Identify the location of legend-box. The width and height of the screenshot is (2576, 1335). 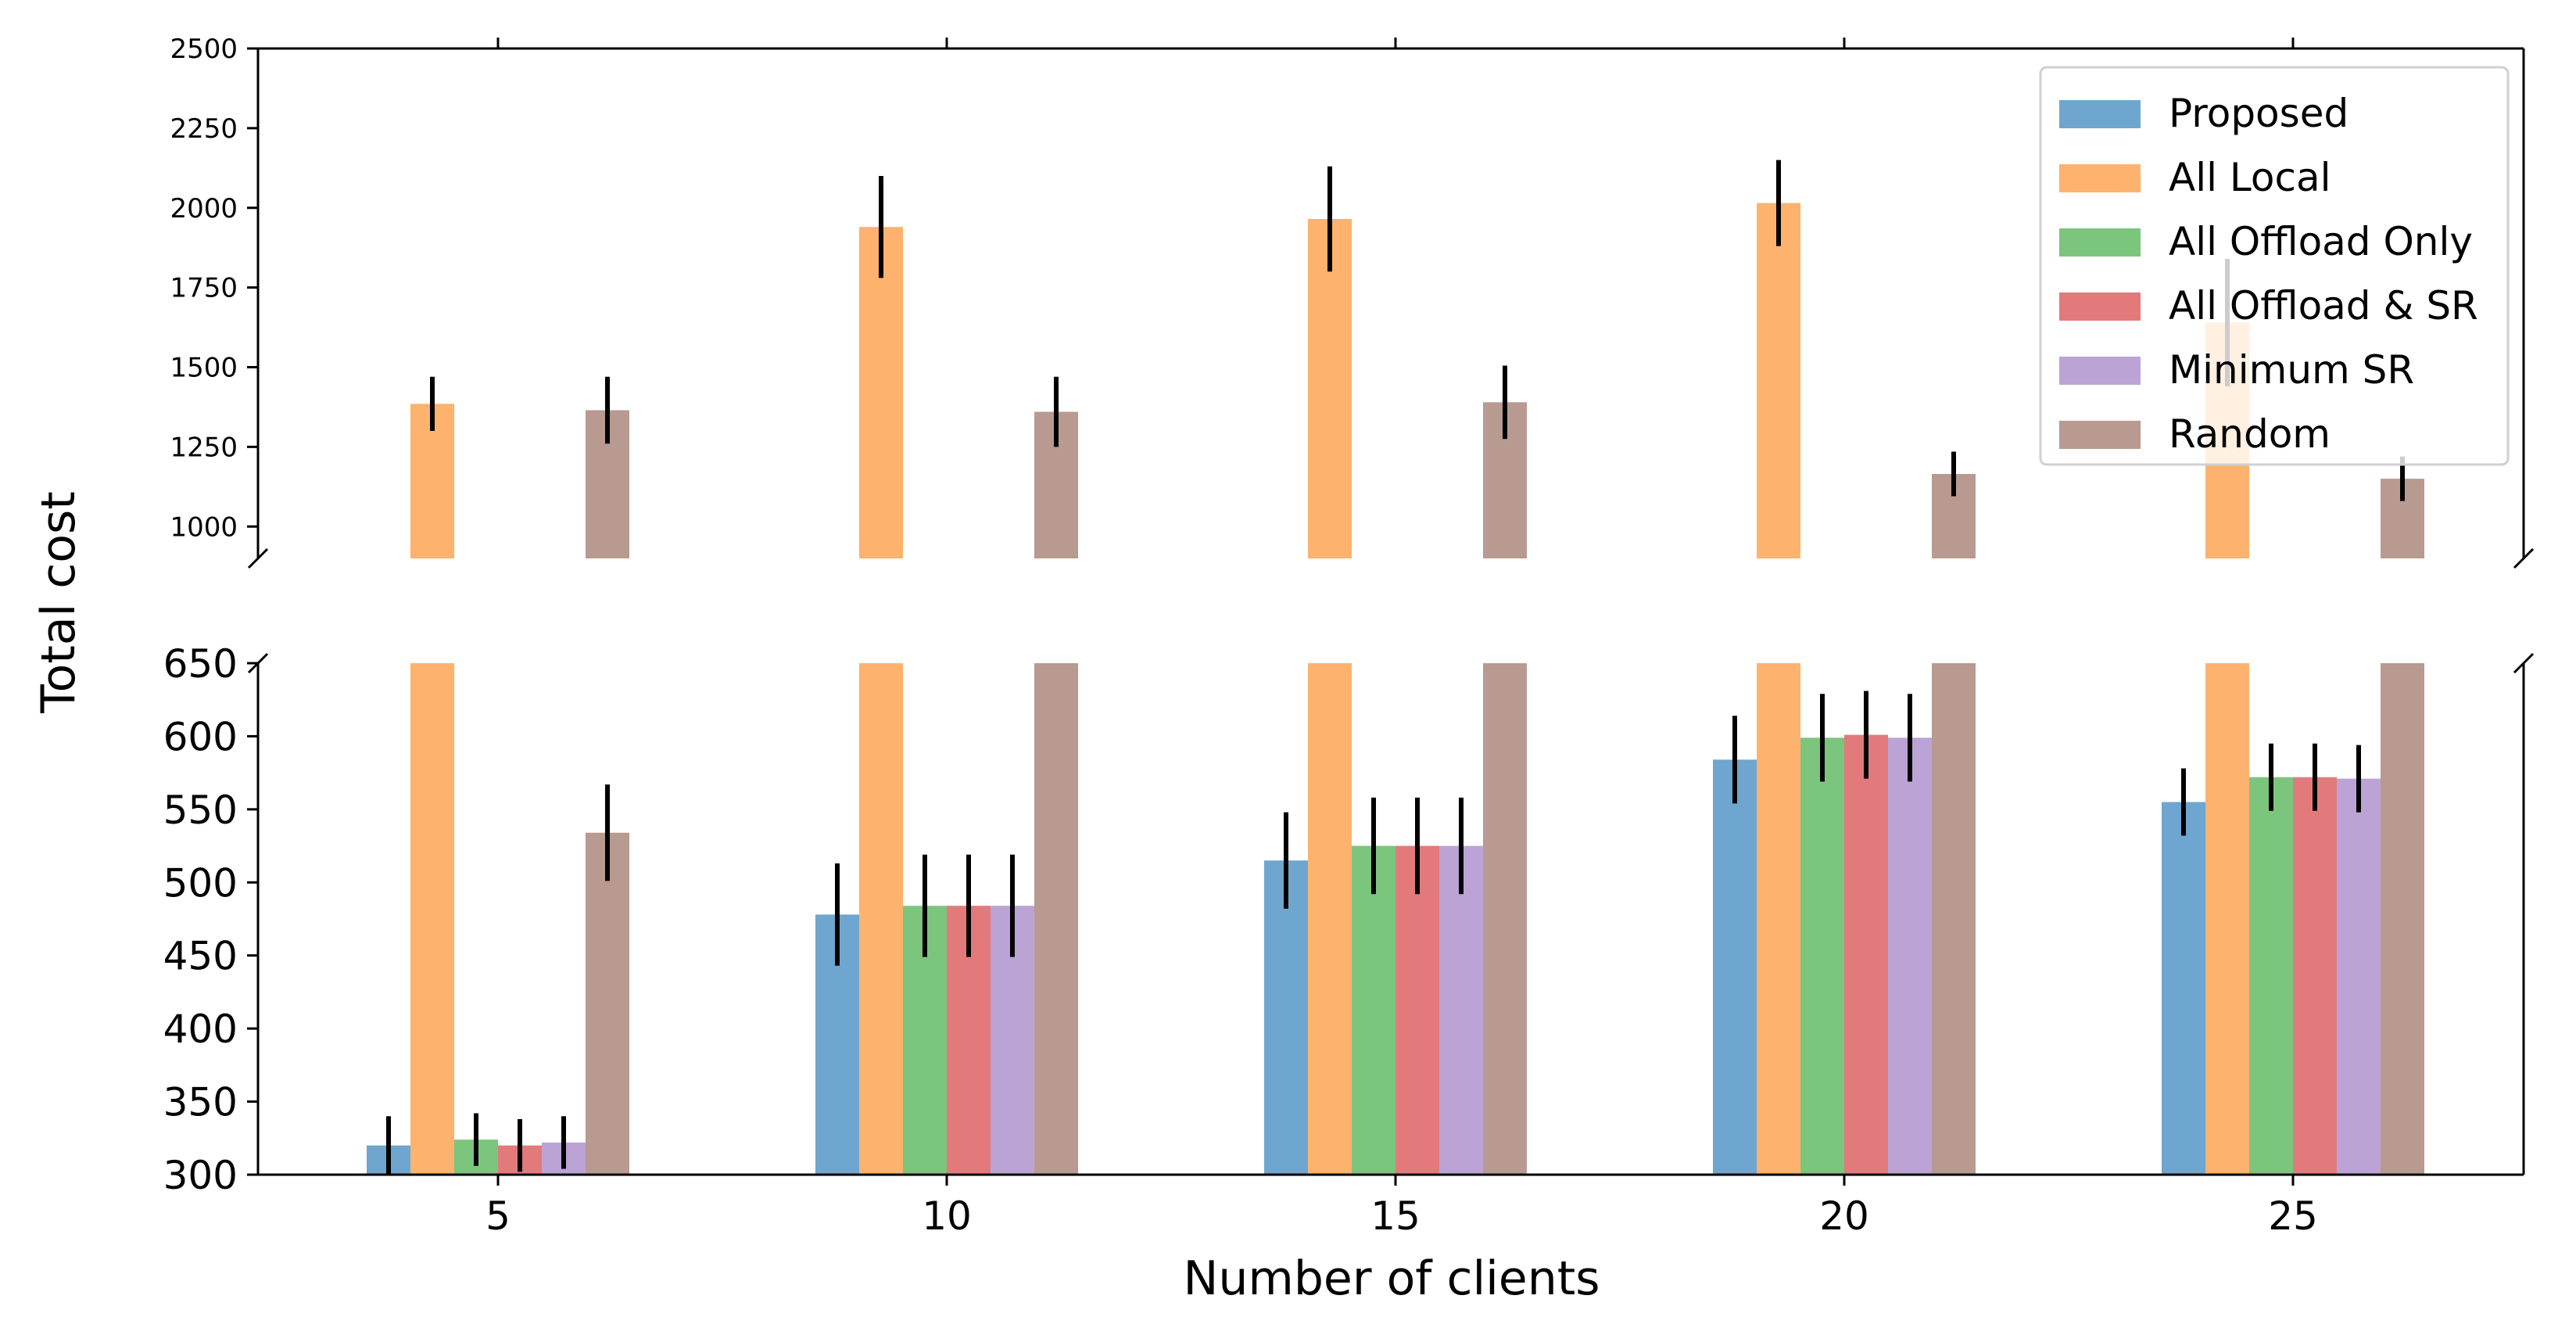
(2274, 266).